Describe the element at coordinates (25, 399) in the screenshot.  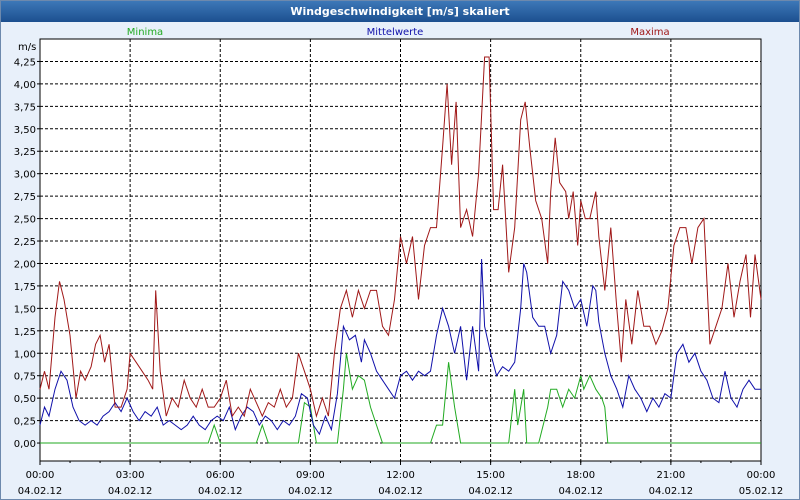
I see `y-tick-label: 0,50` at that location.